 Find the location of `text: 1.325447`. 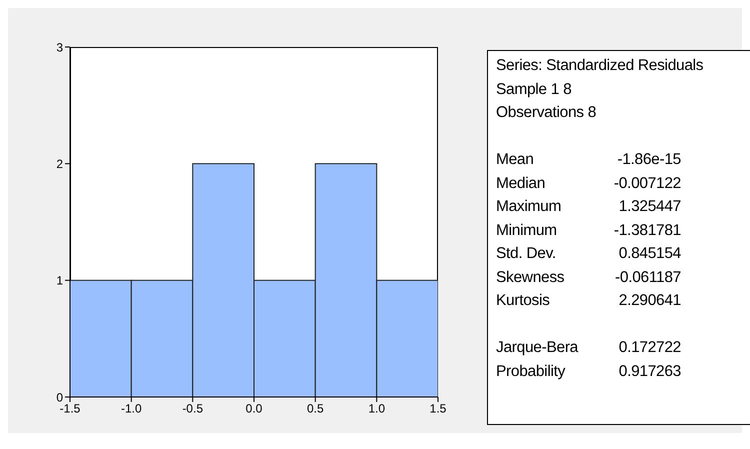

text: 1.325447 is located at coordinates (650, 207).